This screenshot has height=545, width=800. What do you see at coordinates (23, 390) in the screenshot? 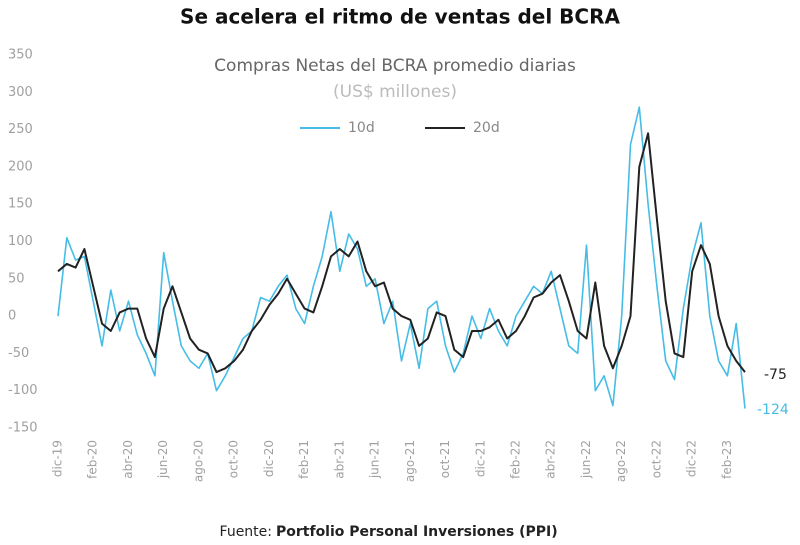
I see `y-tick-label: -100` at bounding box center [23, 390].